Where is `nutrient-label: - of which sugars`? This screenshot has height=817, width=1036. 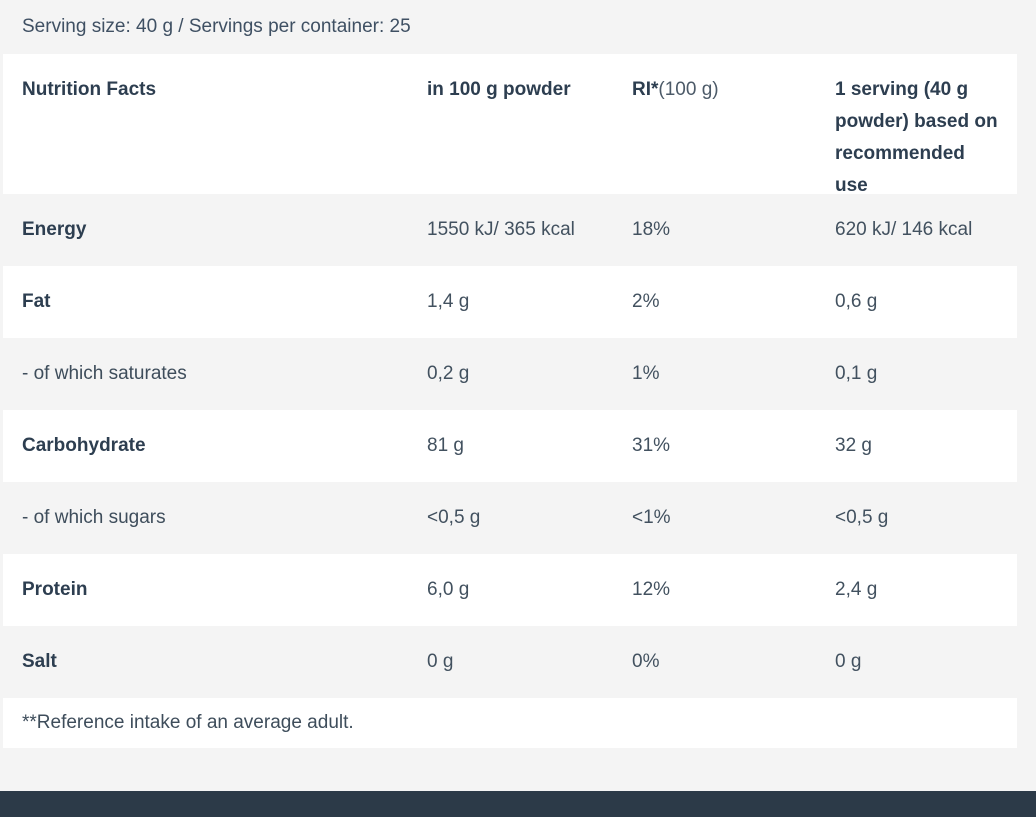 nutrient-label: - of which sugars is located at coordinates (94, 517).